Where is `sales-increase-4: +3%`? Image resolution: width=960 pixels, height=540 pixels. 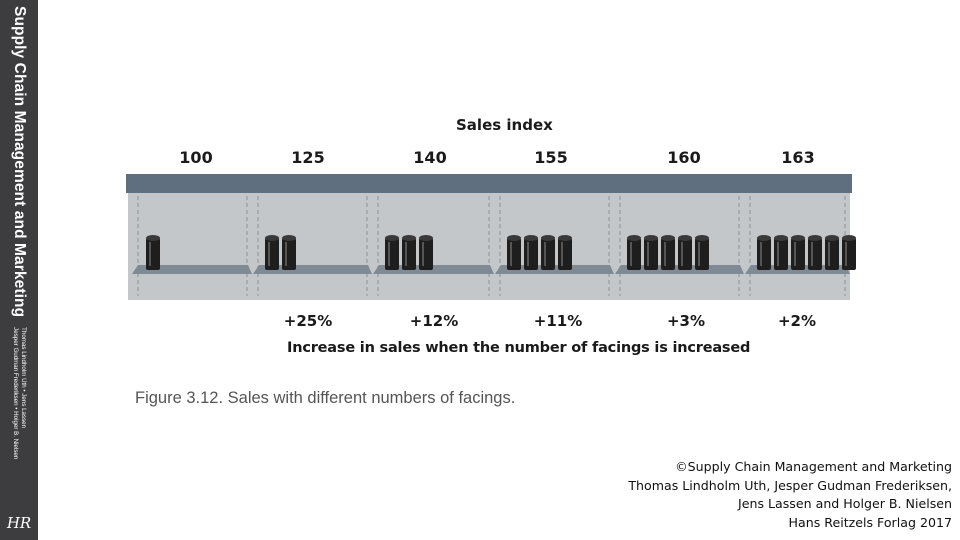
sales-increase-4: +3% is located at coordinates (686, 321).